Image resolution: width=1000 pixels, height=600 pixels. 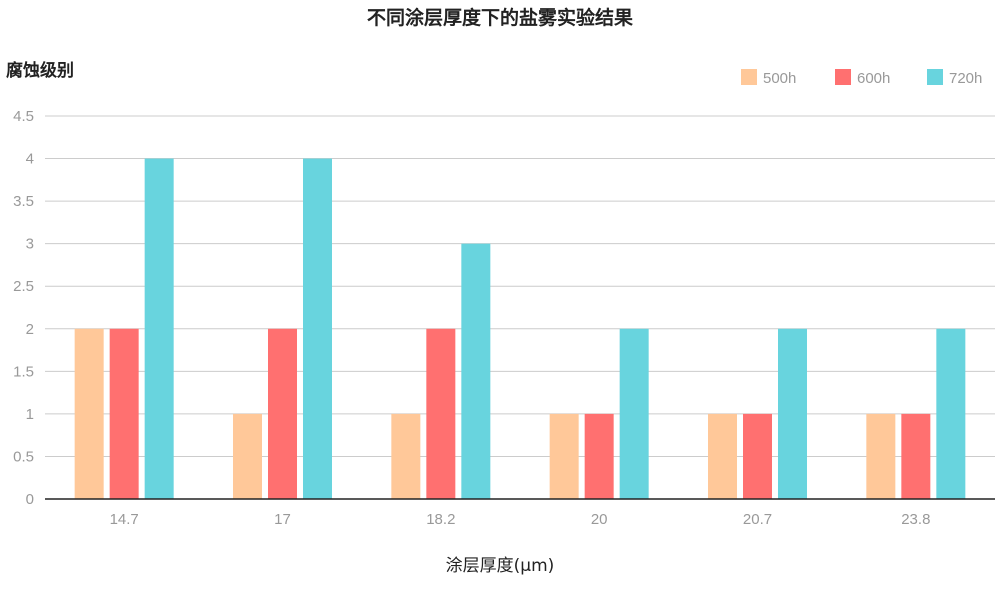 What do you see at coordinates (23, 286) in the screenshot?
I see `y-tick-label: 2.5` at bounding box center [23, 286].